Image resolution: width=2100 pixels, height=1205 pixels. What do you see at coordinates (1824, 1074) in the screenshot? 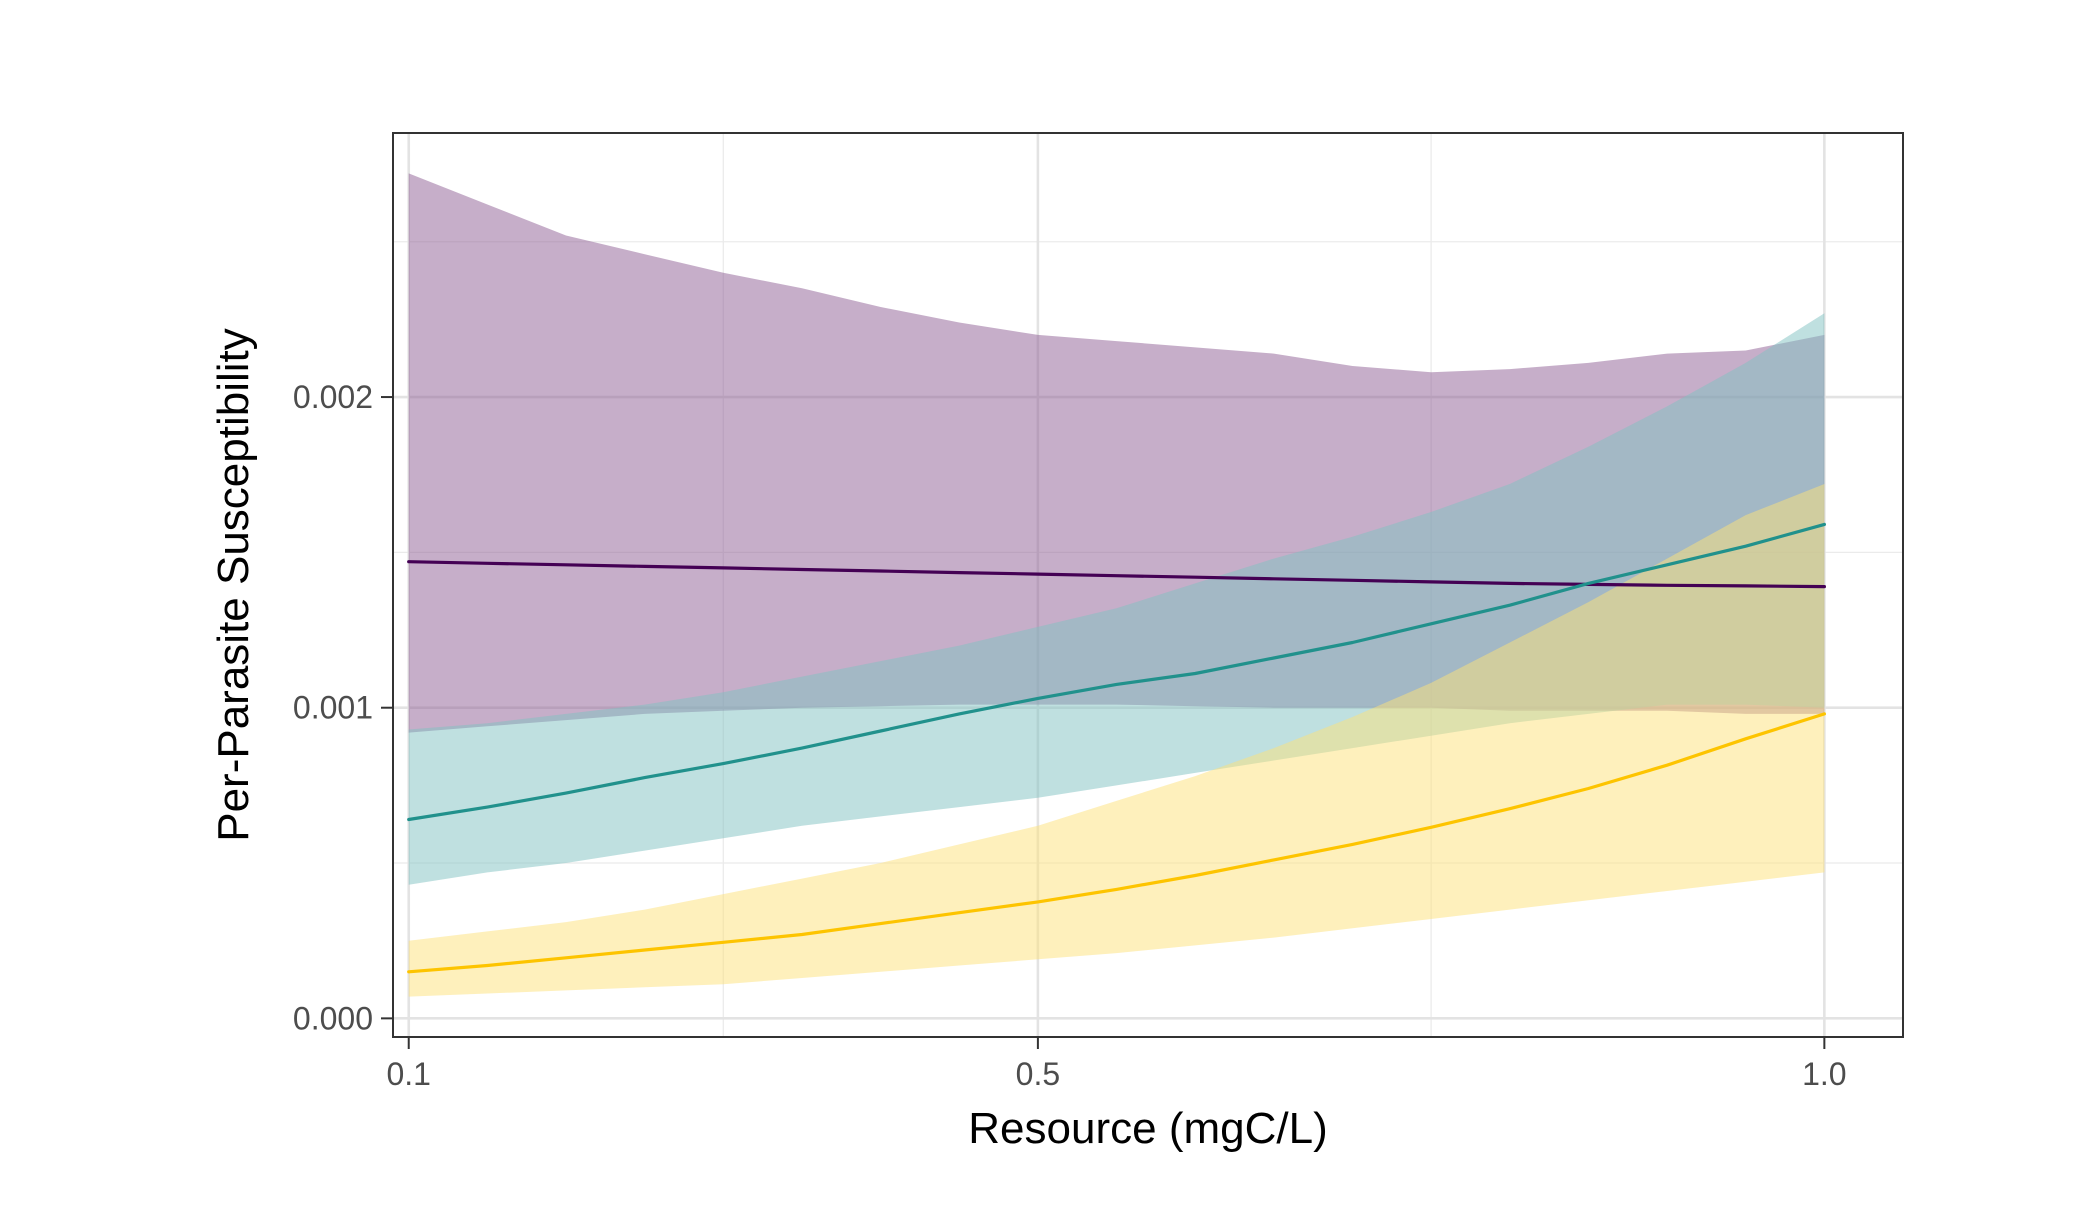
I see `x-tick-label: 1.0` at bounding box center [1824, 1074].